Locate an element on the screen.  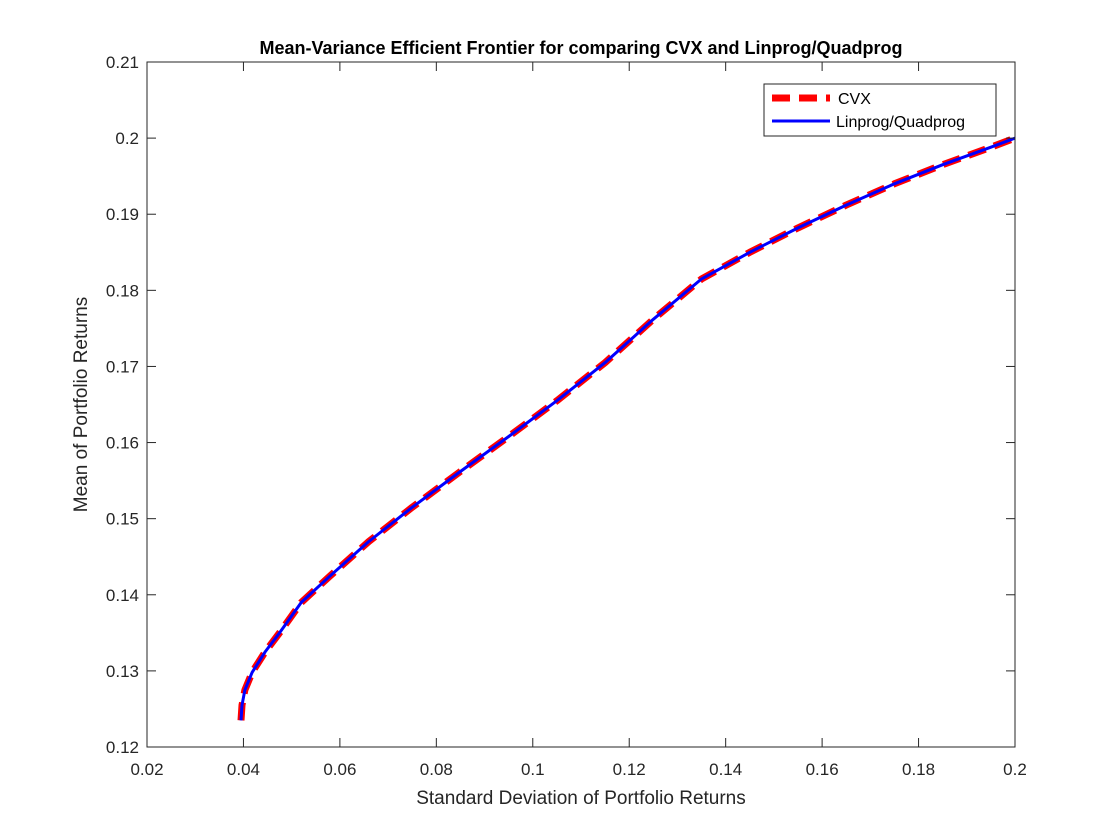
x-tick-label: 0.2 is located at coordinates (1015, 769).